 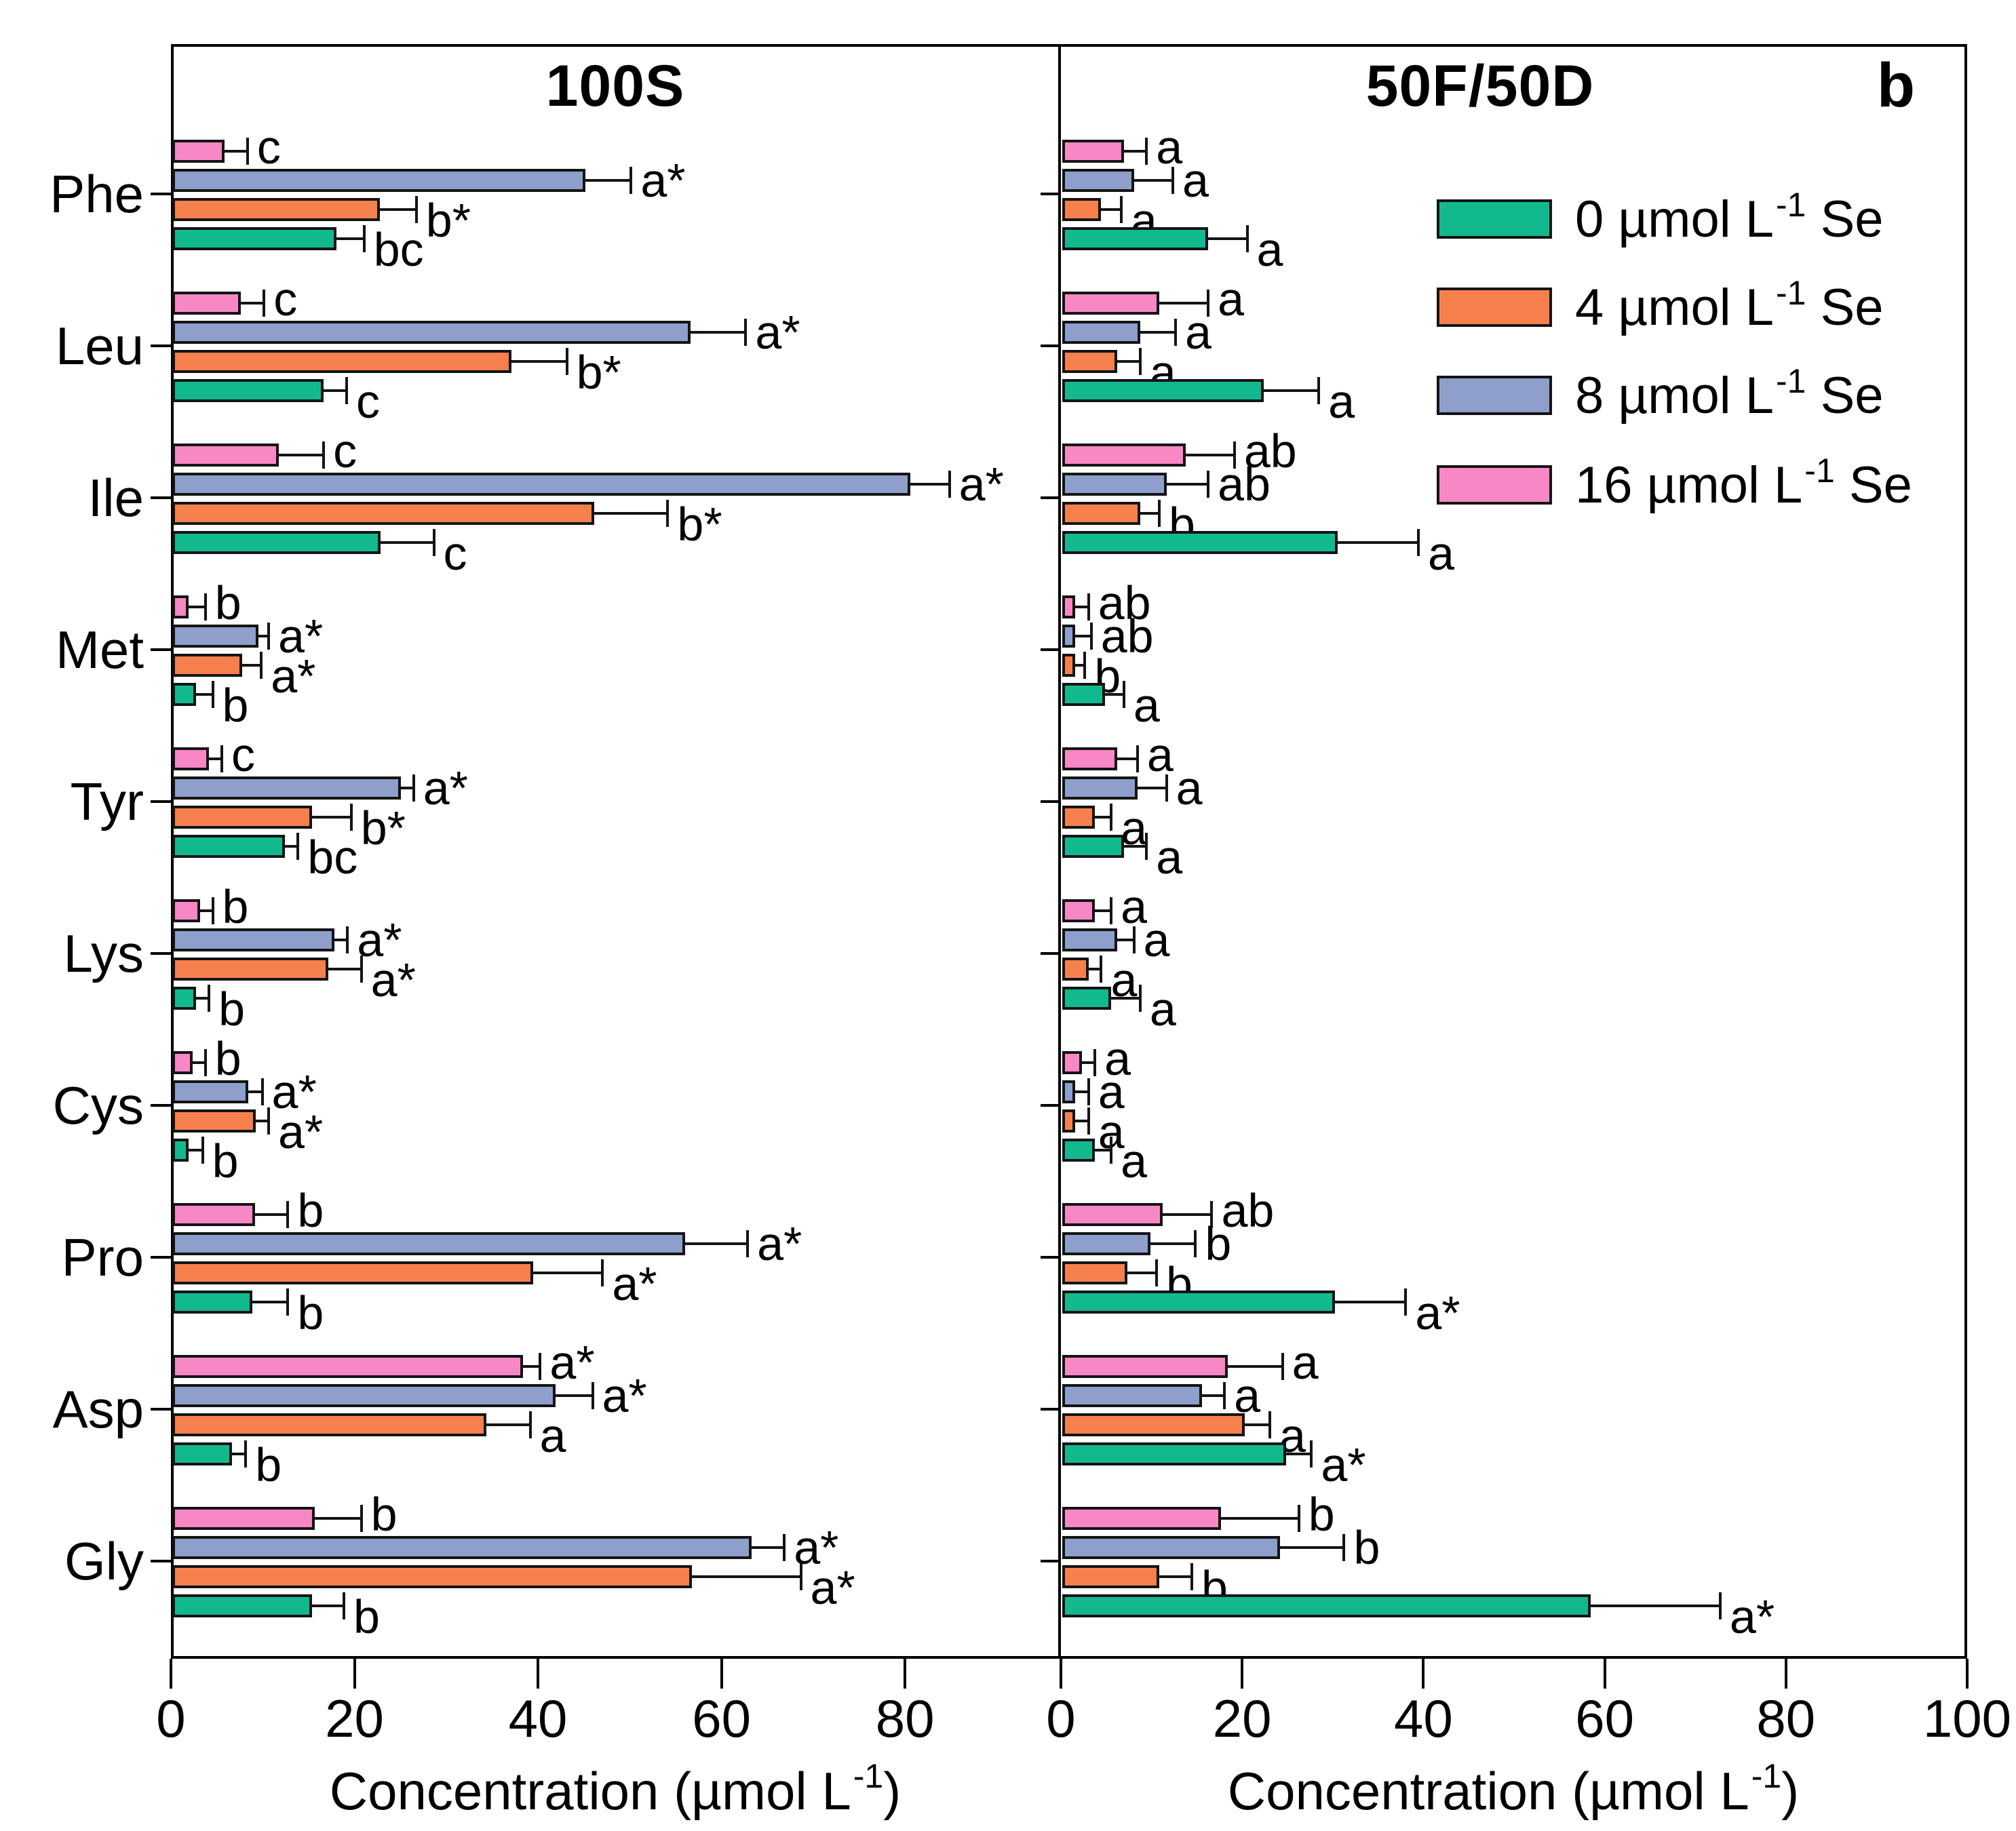 I want to click on legend-label: 0 µmol L-1 Se, so click(x=1730, y=218).